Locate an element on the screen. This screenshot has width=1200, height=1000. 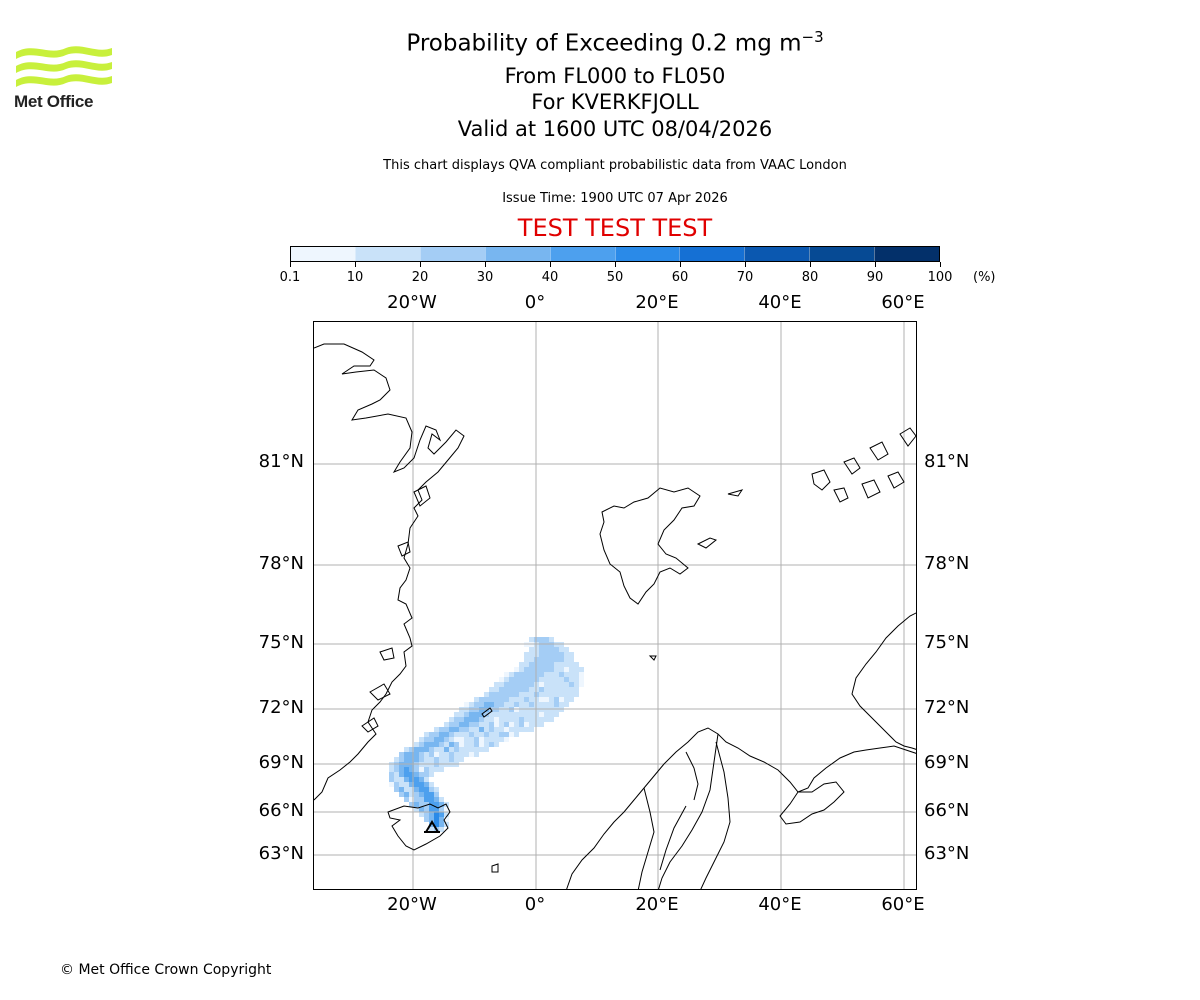
logo-wordmark: Met Office is located at coordinates (54, 101).